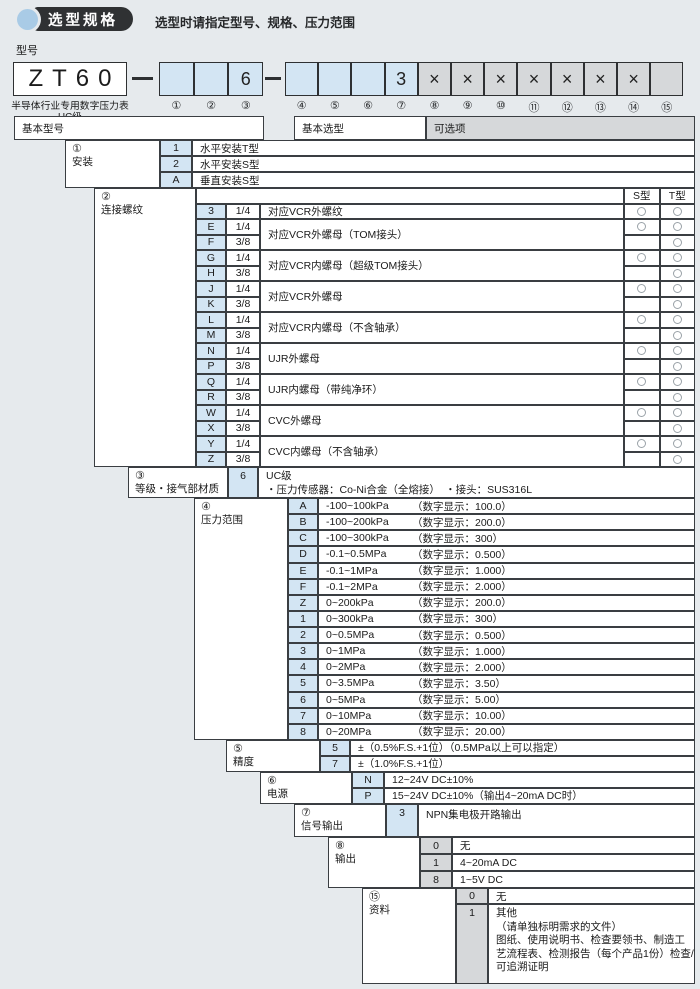 This screenshot has height=989, width=700. I want to click on model-slot-number-15: ⑮, so click(667, 108).